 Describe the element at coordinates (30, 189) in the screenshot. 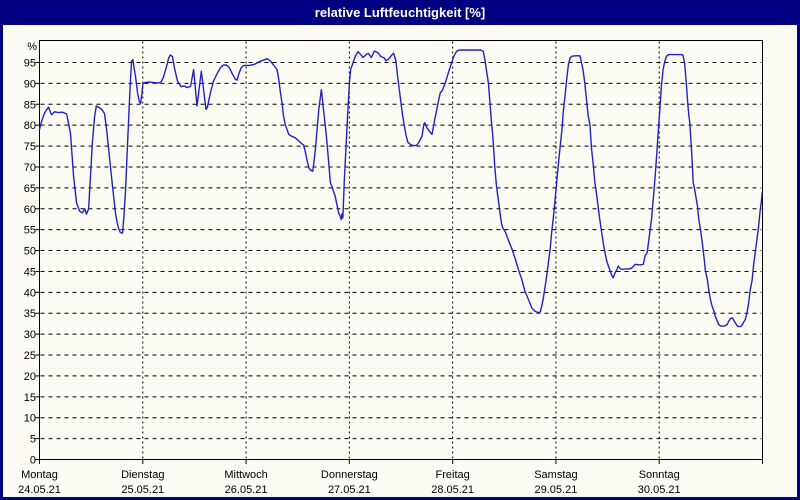

I see `y-tick-label: 65` at that location.